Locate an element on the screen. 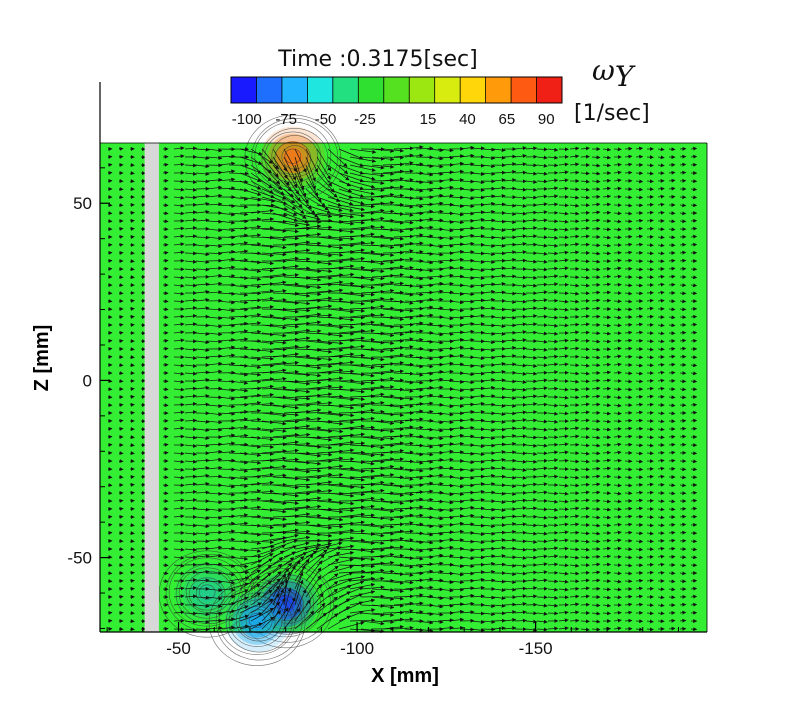 The image size is (801, 713). x-tick-label: -100 is located at coordinates (357, 648).